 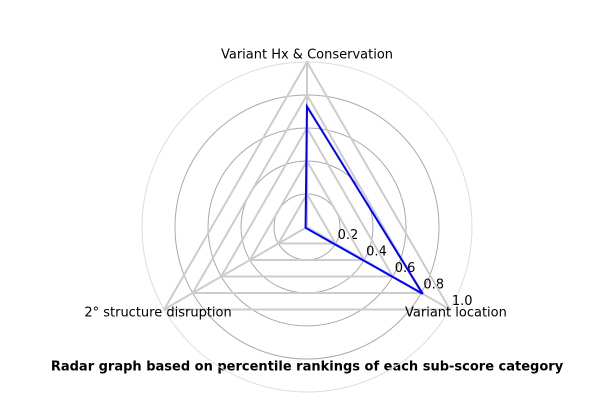 I want to click on category-label: 2° structure disruption, so click(x=157, y=313).